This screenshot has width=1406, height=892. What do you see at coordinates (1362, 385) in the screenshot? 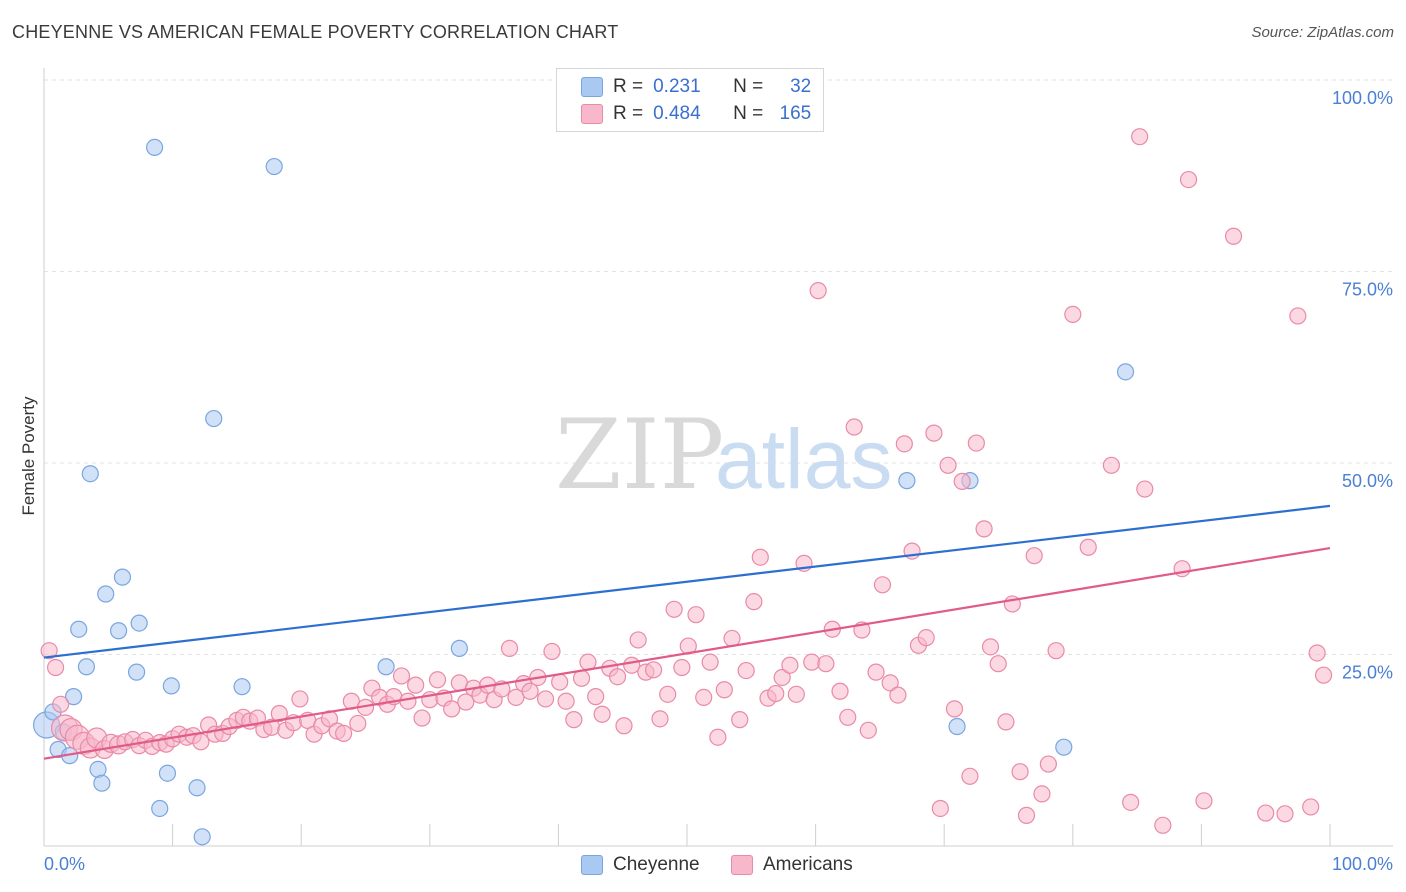
I see `y-tick-labels: 25.0% 50.0% 75.0% 100.0%` at bounding box center [1362, 385].